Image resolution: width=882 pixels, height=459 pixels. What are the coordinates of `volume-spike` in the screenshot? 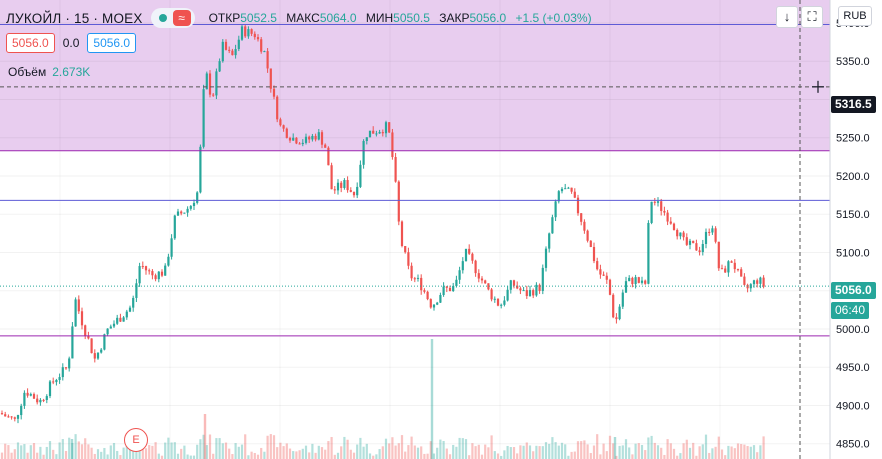 It's located at (205, 436).